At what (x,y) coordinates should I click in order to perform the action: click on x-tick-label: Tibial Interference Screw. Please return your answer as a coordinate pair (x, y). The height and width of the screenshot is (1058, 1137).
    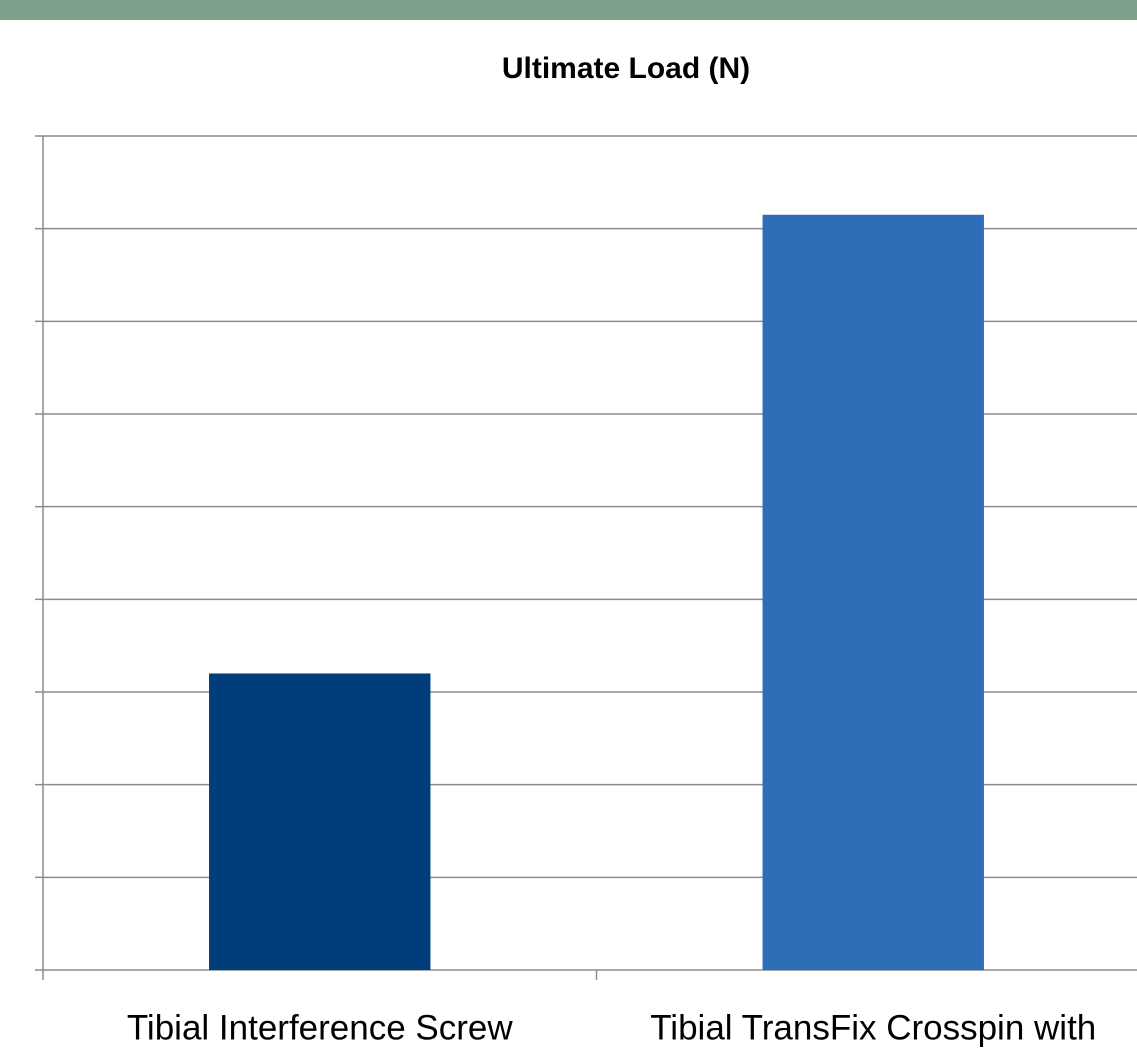
    Looking at the image, I should click on (320, 1027).